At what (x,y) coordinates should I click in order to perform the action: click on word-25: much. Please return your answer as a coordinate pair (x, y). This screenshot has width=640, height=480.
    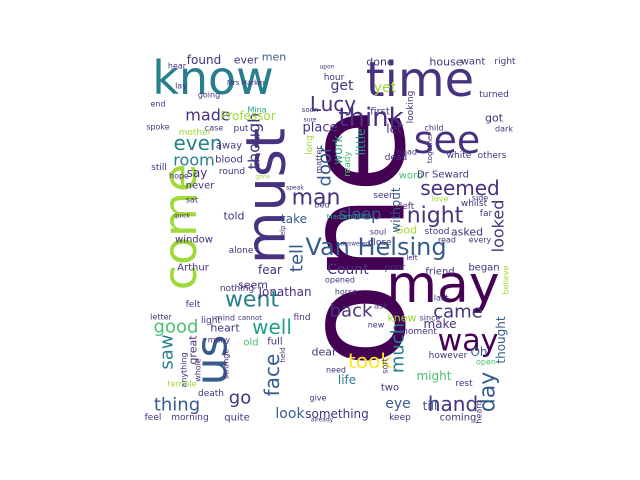
    Looking at the image, I should click on (398, 348).